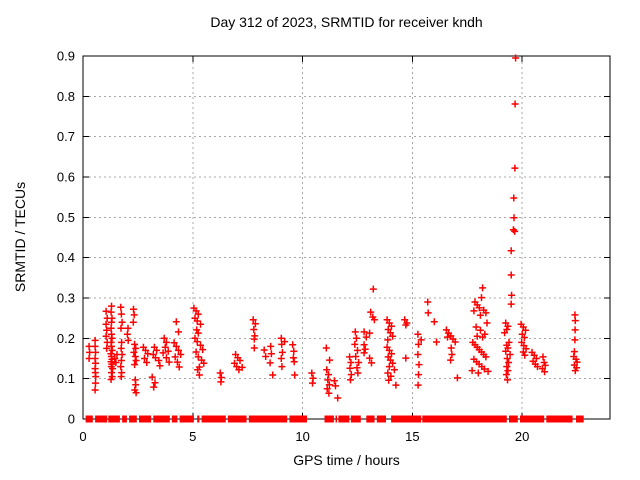 This screenshot has width=640, height=480. What do you see at coordinates (302, 436) in the screenshot?
I see `x-tick-label: 10` at bounding box center [302, 436].